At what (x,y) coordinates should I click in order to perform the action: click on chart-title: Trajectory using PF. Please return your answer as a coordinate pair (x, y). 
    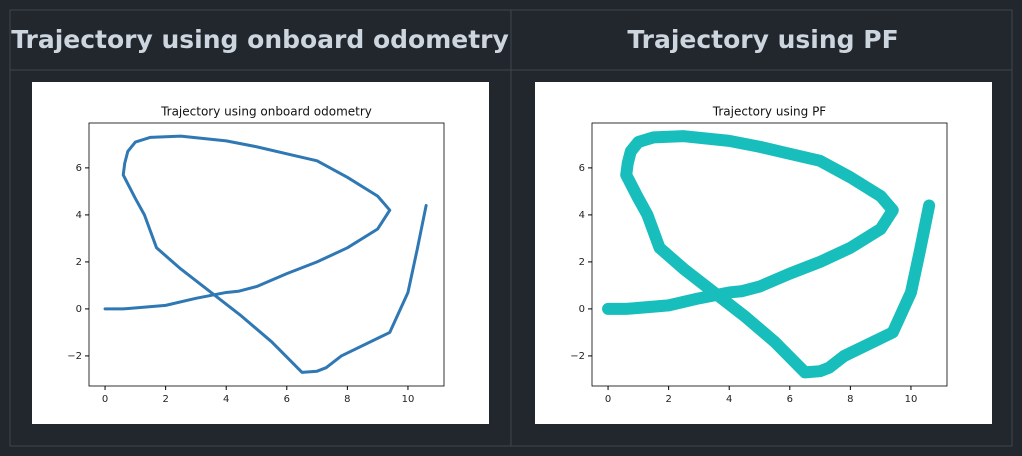
    Looking at the image, I should click on (769, 112).